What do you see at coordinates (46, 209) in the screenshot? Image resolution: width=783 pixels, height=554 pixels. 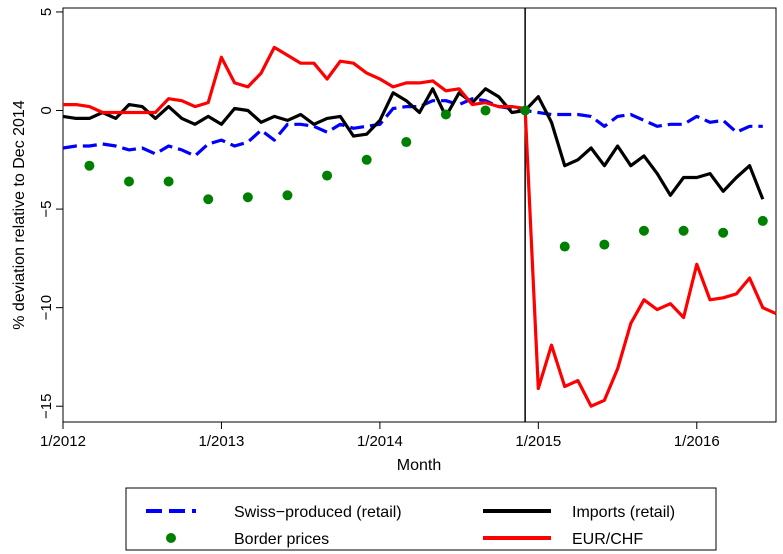 I see `y-tick-label: −5` at bounding box center [46, 209].